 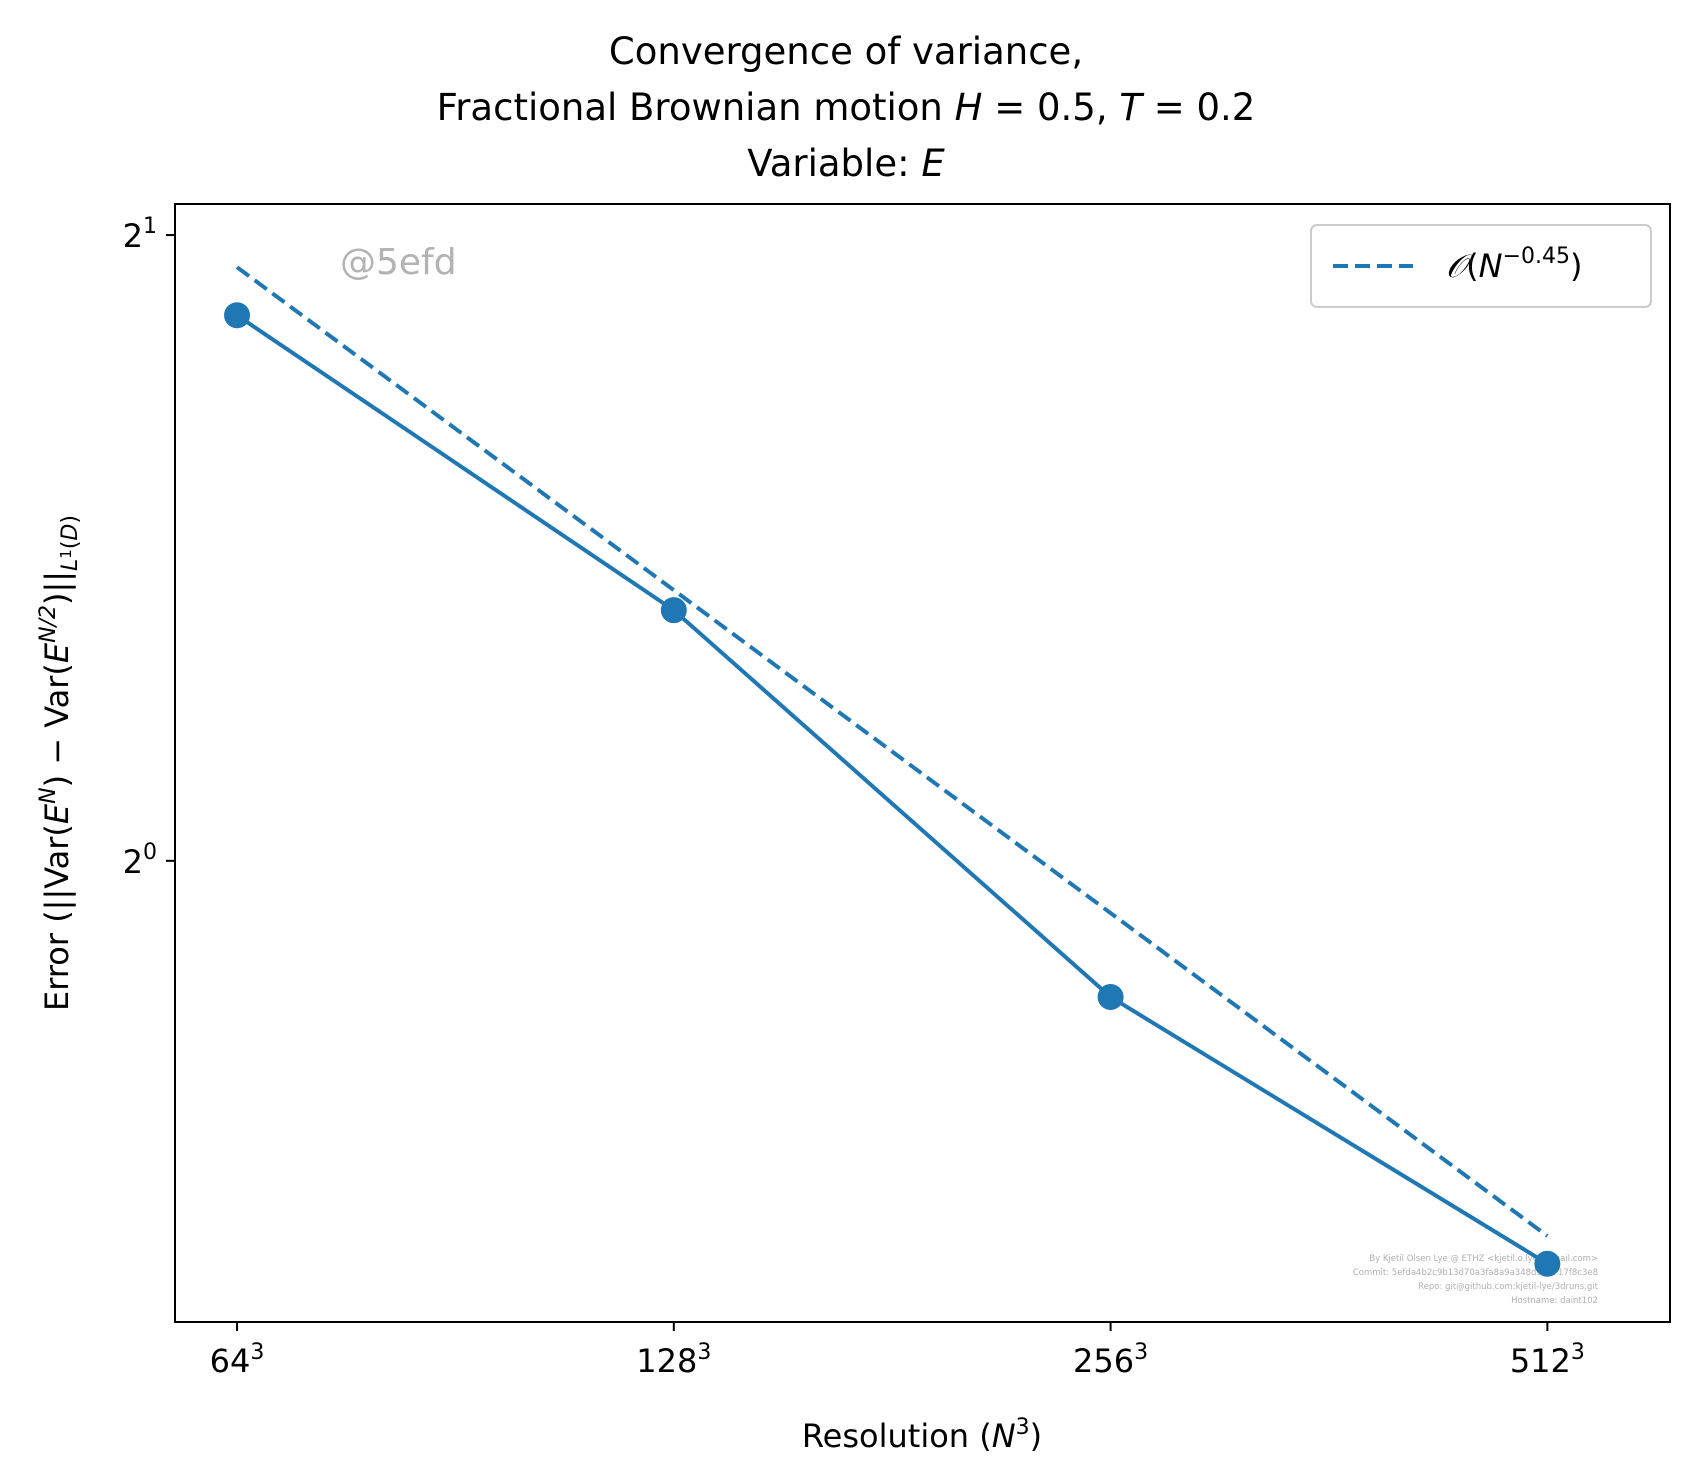 What do you see at coordinates (897, 1351) in the screenshot?
I see `x-axis-ticks: 643 1283 2563 5123` at bounding box center [897, 1351].